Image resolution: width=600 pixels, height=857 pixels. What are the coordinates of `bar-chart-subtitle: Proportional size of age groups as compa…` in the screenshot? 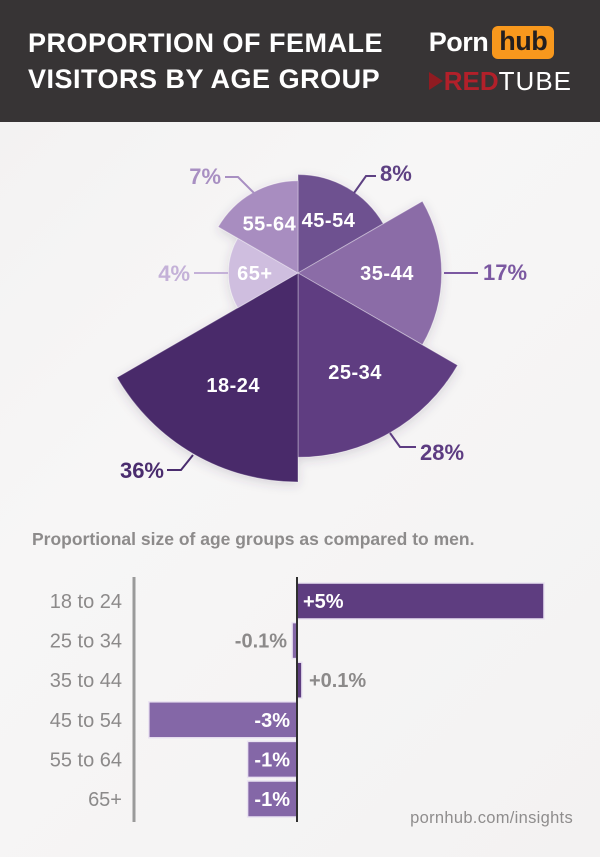 It's located at (253, 539).